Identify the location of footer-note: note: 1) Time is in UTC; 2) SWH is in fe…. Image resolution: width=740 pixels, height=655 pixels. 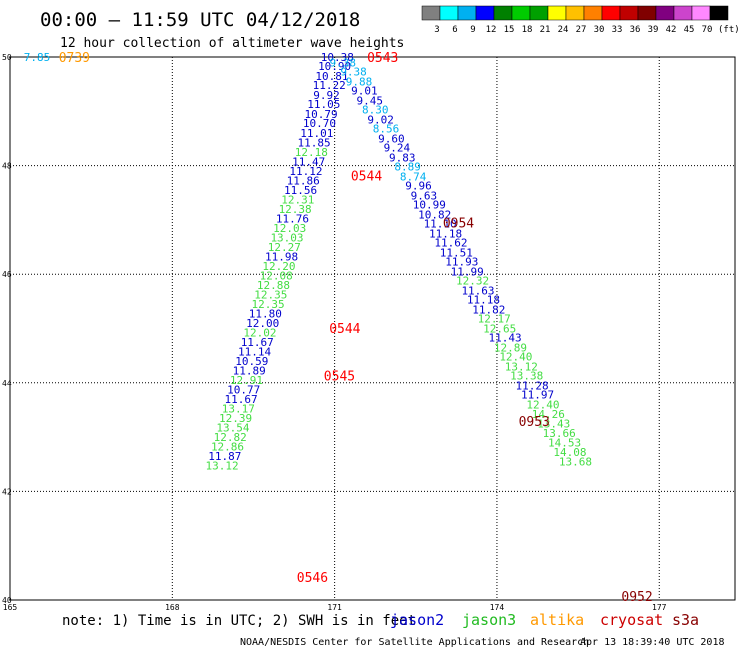
(239, 621).